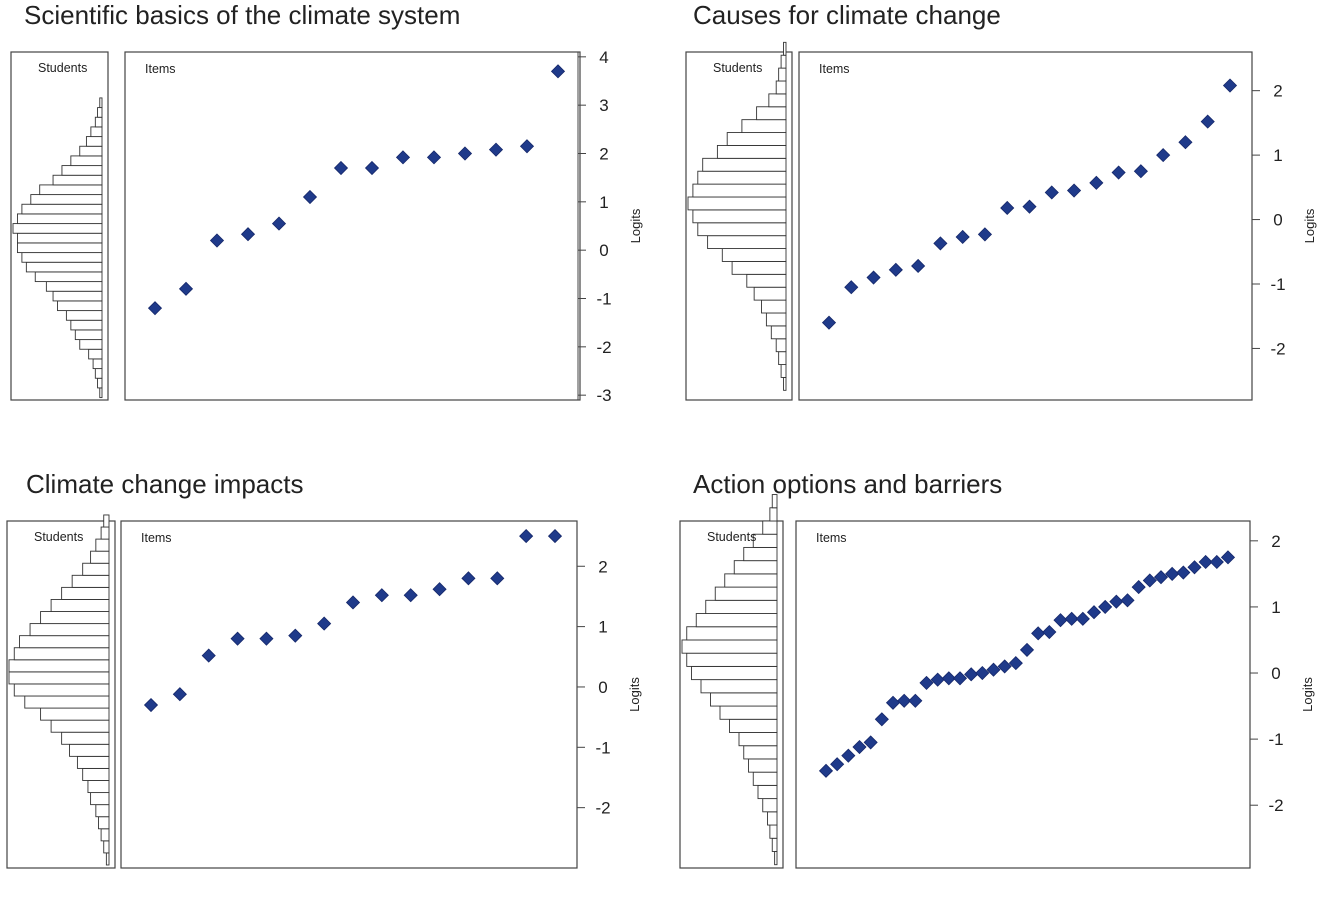 The width and height of the screenshot is (1325, 907). What do you see at coordinates (834, 69) in the screenshot?
I see `items-label: Items` at bounding box center [834, 69].